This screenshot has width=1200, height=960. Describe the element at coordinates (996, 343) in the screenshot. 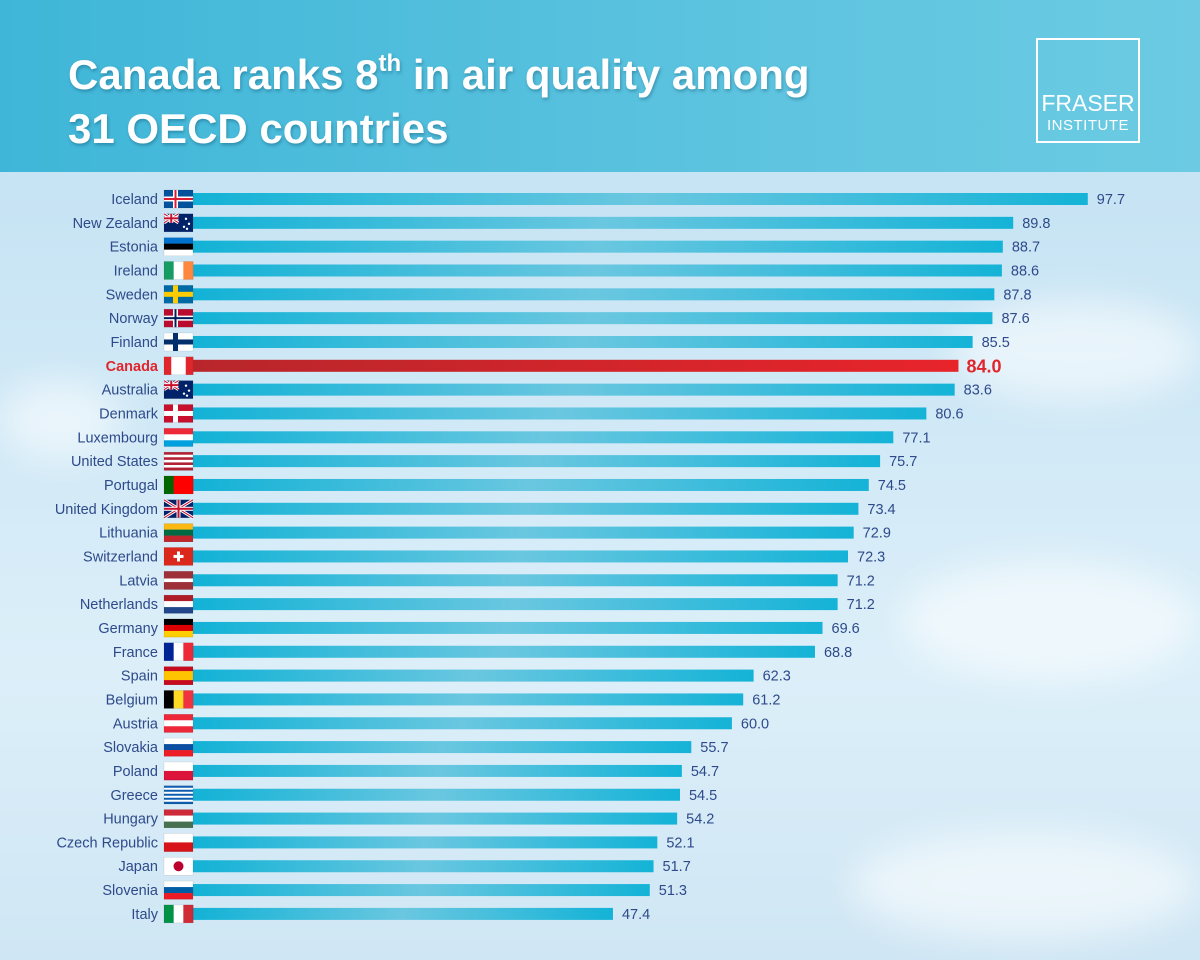

I see `value-label: 85.5` at that location.